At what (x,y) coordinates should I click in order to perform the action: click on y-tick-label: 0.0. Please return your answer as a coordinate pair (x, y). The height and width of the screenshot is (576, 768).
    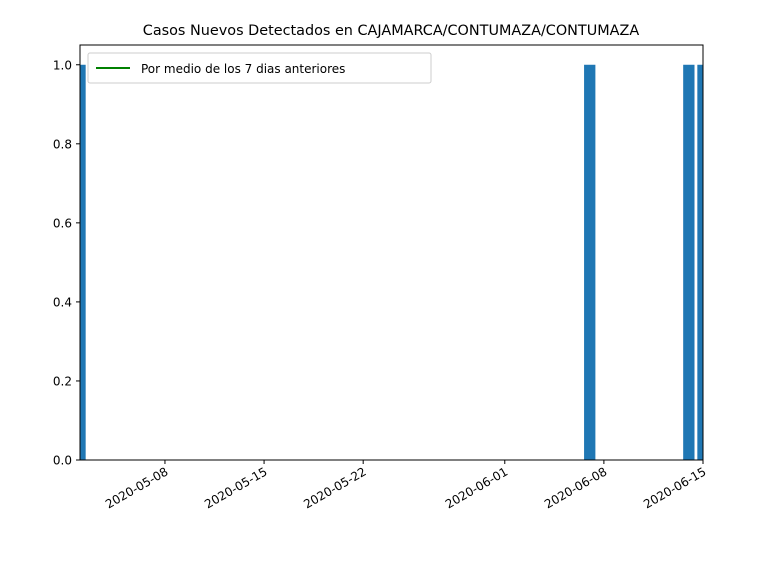
    Looking at the image, I should click on (62, 461).